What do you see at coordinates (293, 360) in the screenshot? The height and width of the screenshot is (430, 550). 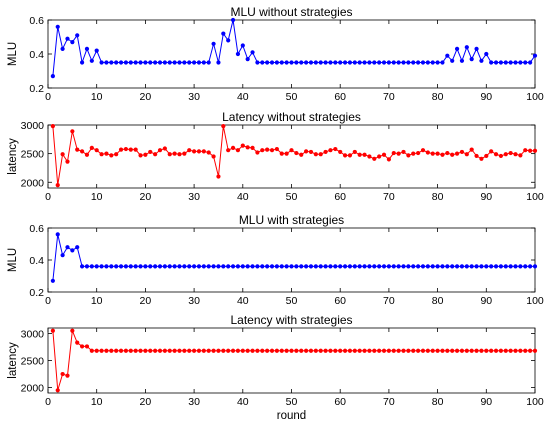 I see `series-line` at bounding box center [293, 360].